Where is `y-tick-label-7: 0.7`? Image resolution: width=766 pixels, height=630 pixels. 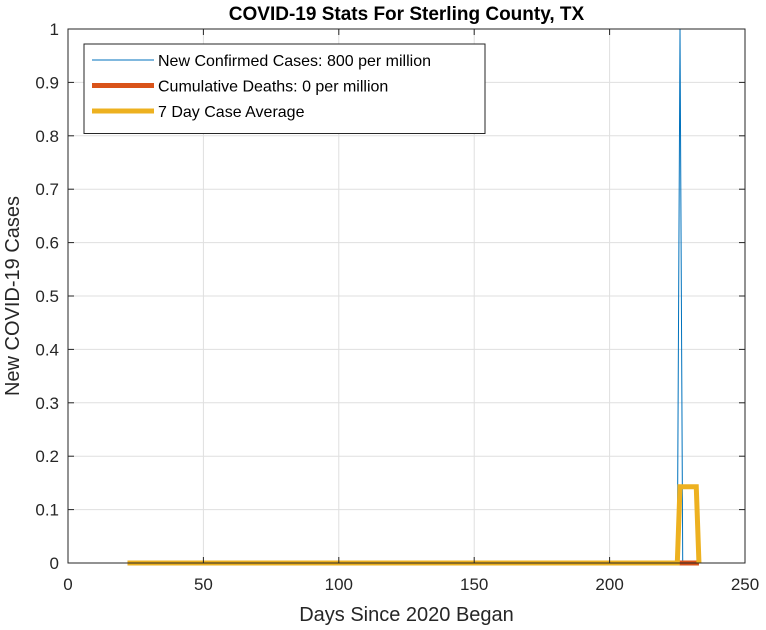 y-tick-label-7: 0.7 is located at coordinates (47, 189).